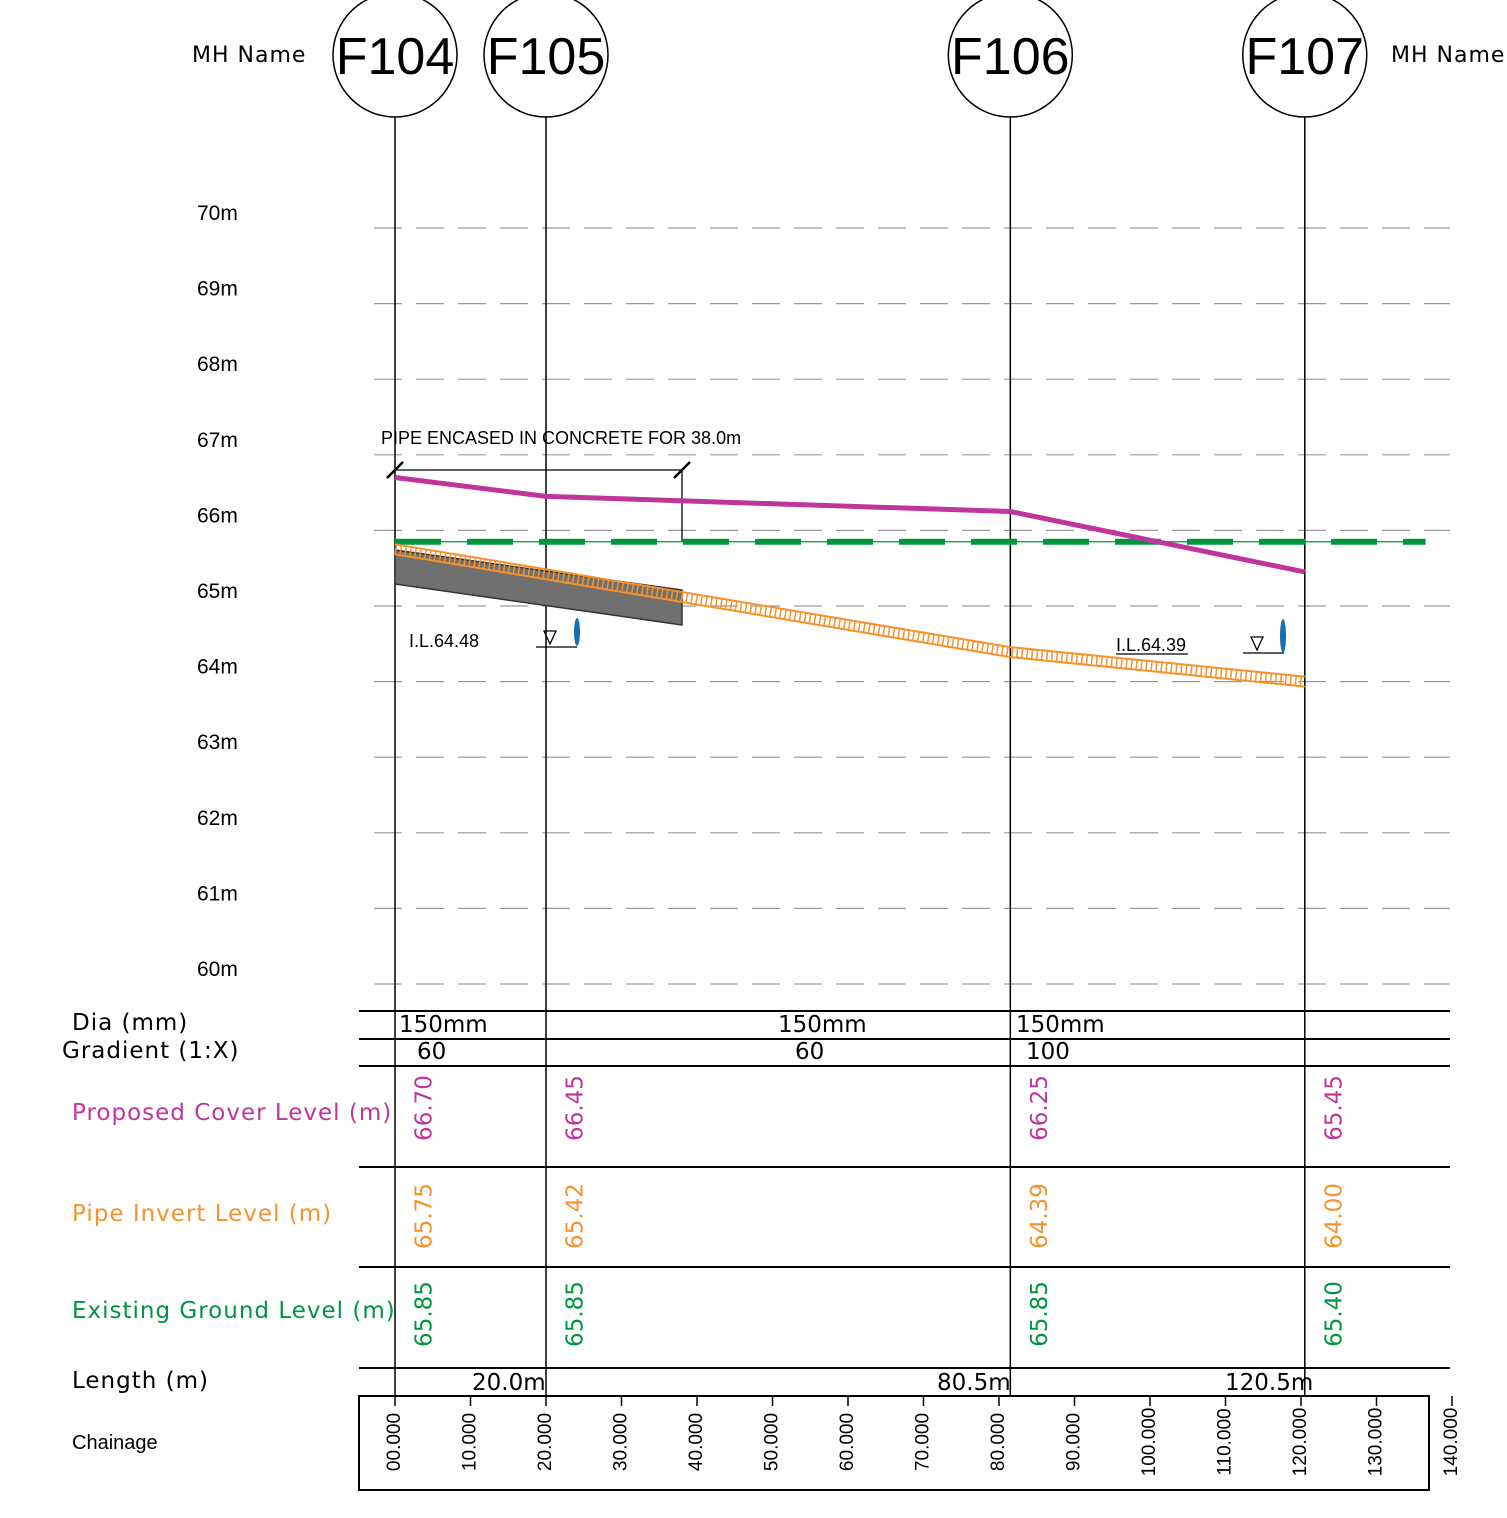 The image size is (1507, 1518). I want to click on elevation-label: 62m, so click(217, 818).